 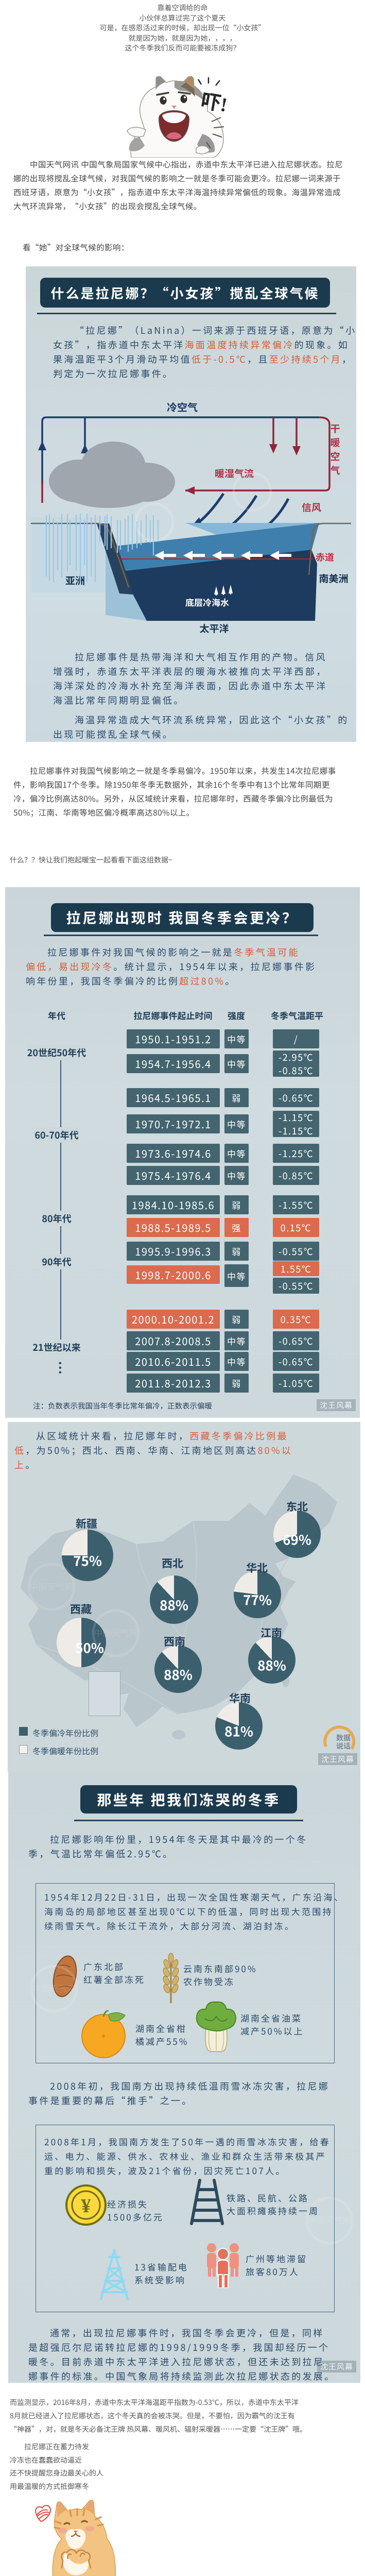 I want to click on svg-text: 干暖空气, so click(x=335, y=449).